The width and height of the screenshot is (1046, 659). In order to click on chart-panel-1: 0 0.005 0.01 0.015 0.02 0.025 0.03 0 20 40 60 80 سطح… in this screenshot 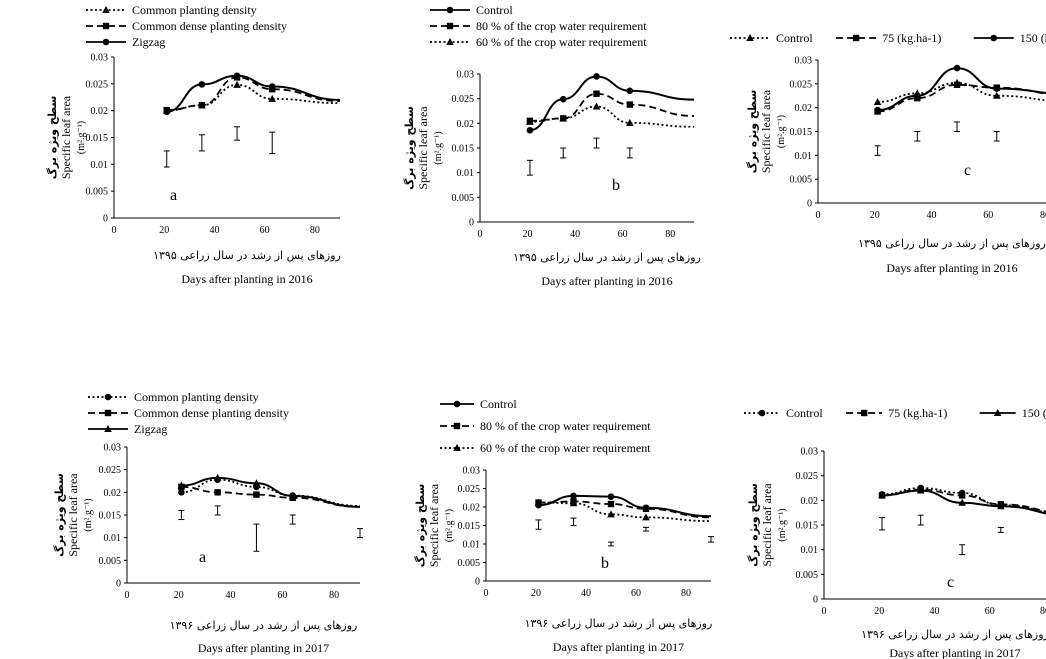, I will do `click(193, 144)`.